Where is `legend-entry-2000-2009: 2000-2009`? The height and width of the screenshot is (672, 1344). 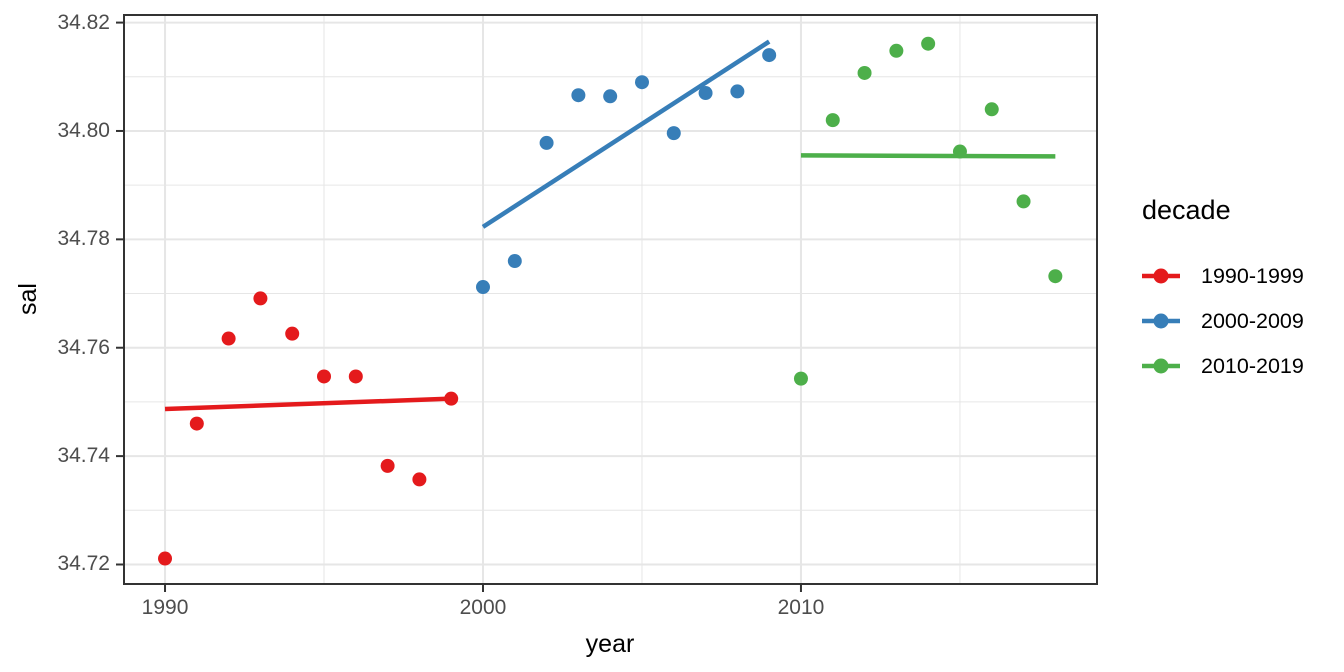 legend-entry-2000-2009: 2000-2009 is located at coordinates (1223, 321).